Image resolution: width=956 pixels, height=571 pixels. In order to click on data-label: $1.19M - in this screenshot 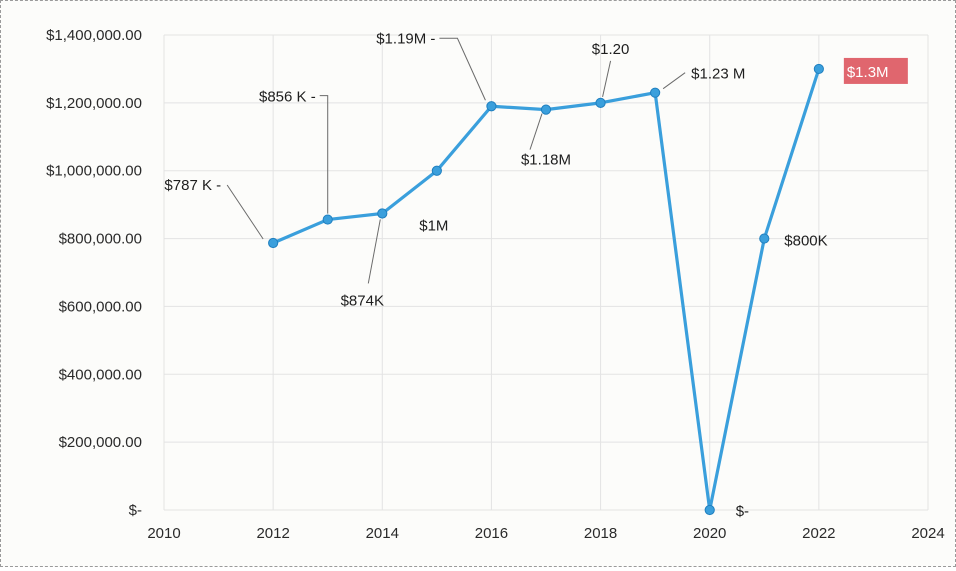, I will do `click(405, 38)`.